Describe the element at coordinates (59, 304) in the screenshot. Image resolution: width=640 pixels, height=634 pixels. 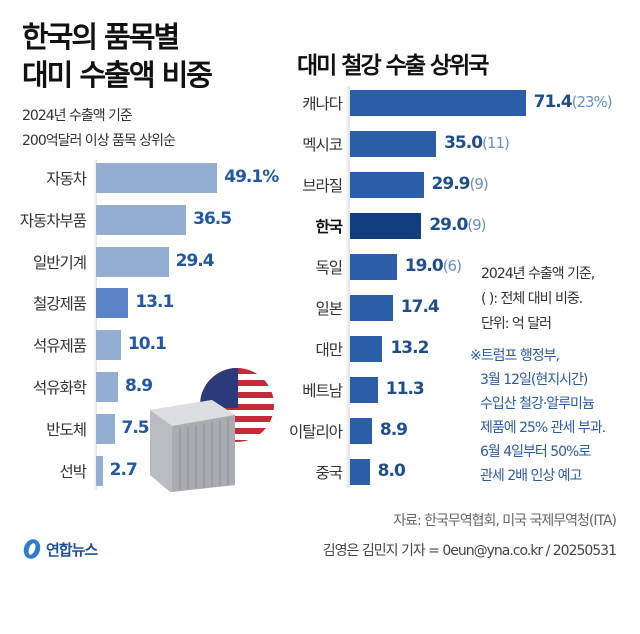
I see `category-label: 철강제품` at that location.